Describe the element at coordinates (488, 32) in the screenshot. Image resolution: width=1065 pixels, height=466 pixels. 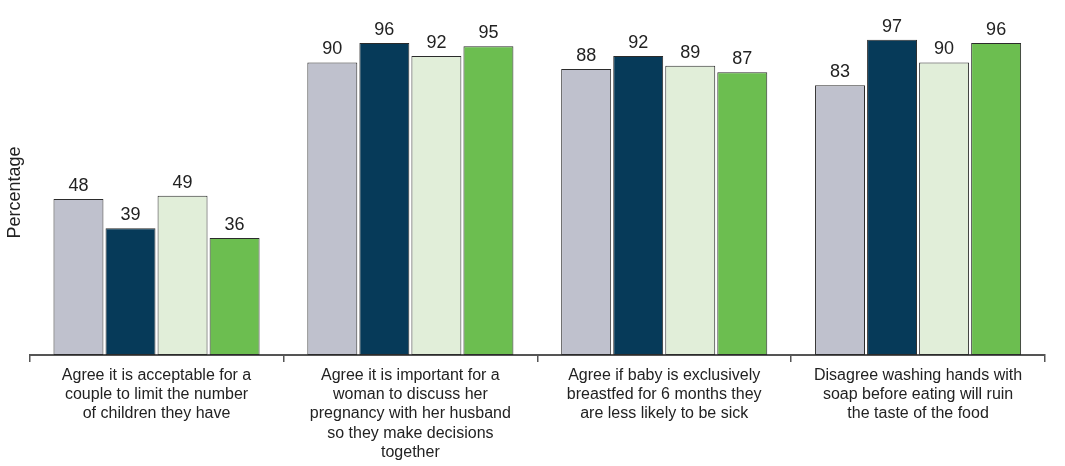
I see `data-label: 95` at that location.